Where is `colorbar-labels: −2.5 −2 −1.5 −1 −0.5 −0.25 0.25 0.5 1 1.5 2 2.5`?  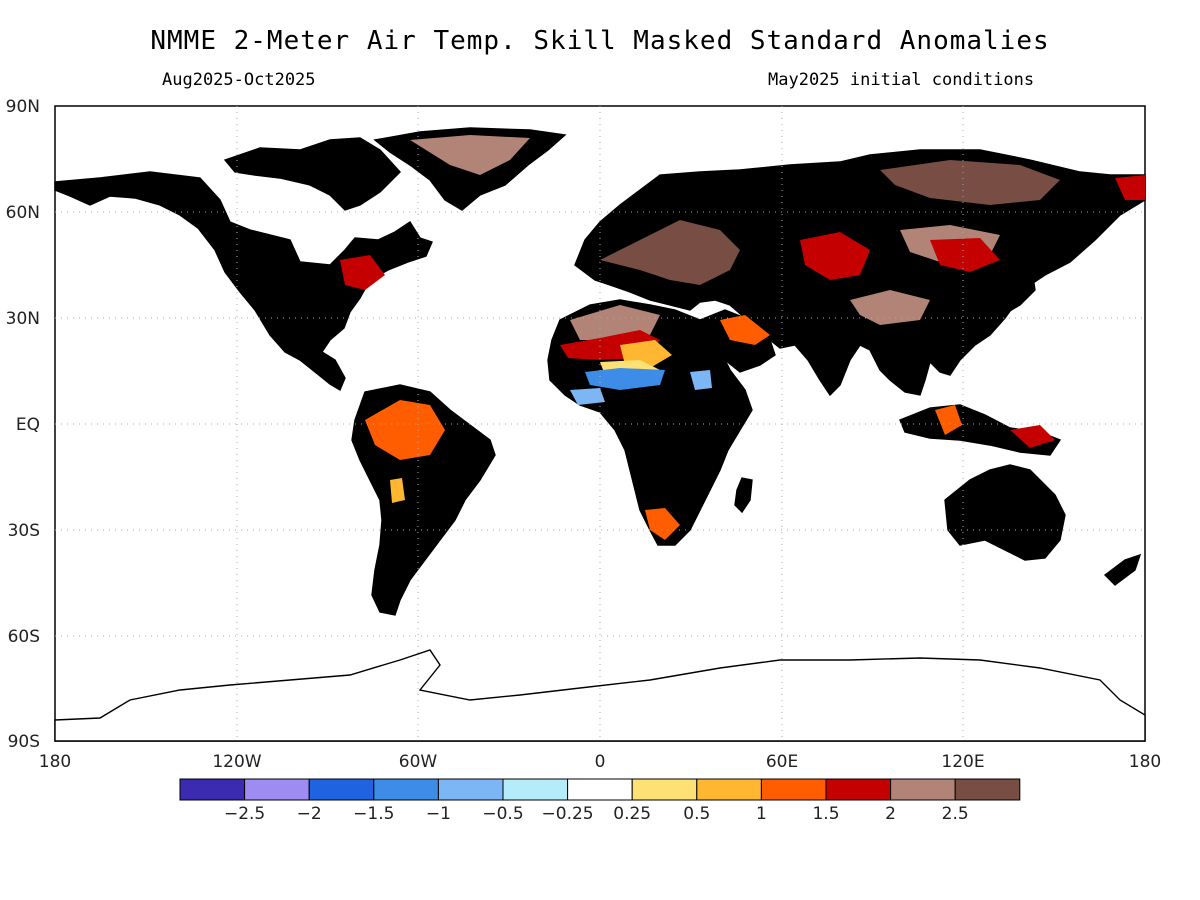 colorbar-labels: −2.5 −2 −1.5 −1 −0.5 −0.25 0.25 0.5 1 1.5 2 2.5 is located at coordinates (596, 814).